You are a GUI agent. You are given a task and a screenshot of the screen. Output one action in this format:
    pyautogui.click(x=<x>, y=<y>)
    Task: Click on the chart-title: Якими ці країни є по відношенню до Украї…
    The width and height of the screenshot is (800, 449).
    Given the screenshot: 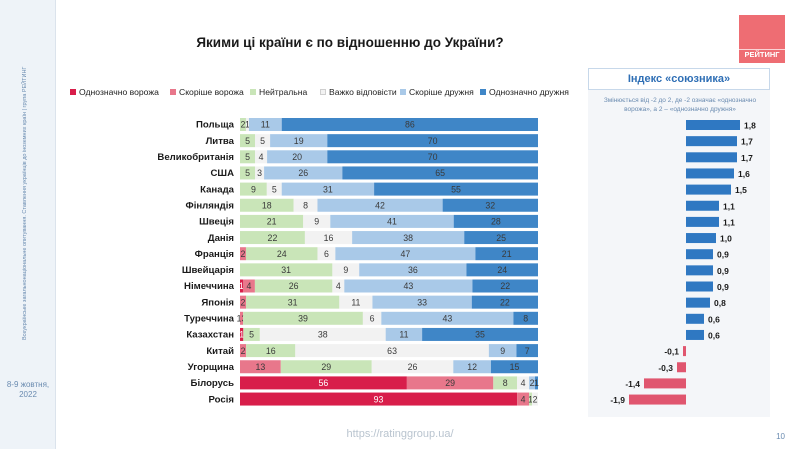 What is the action you would take?
    pyautogui.click(x=350, y=42)
    